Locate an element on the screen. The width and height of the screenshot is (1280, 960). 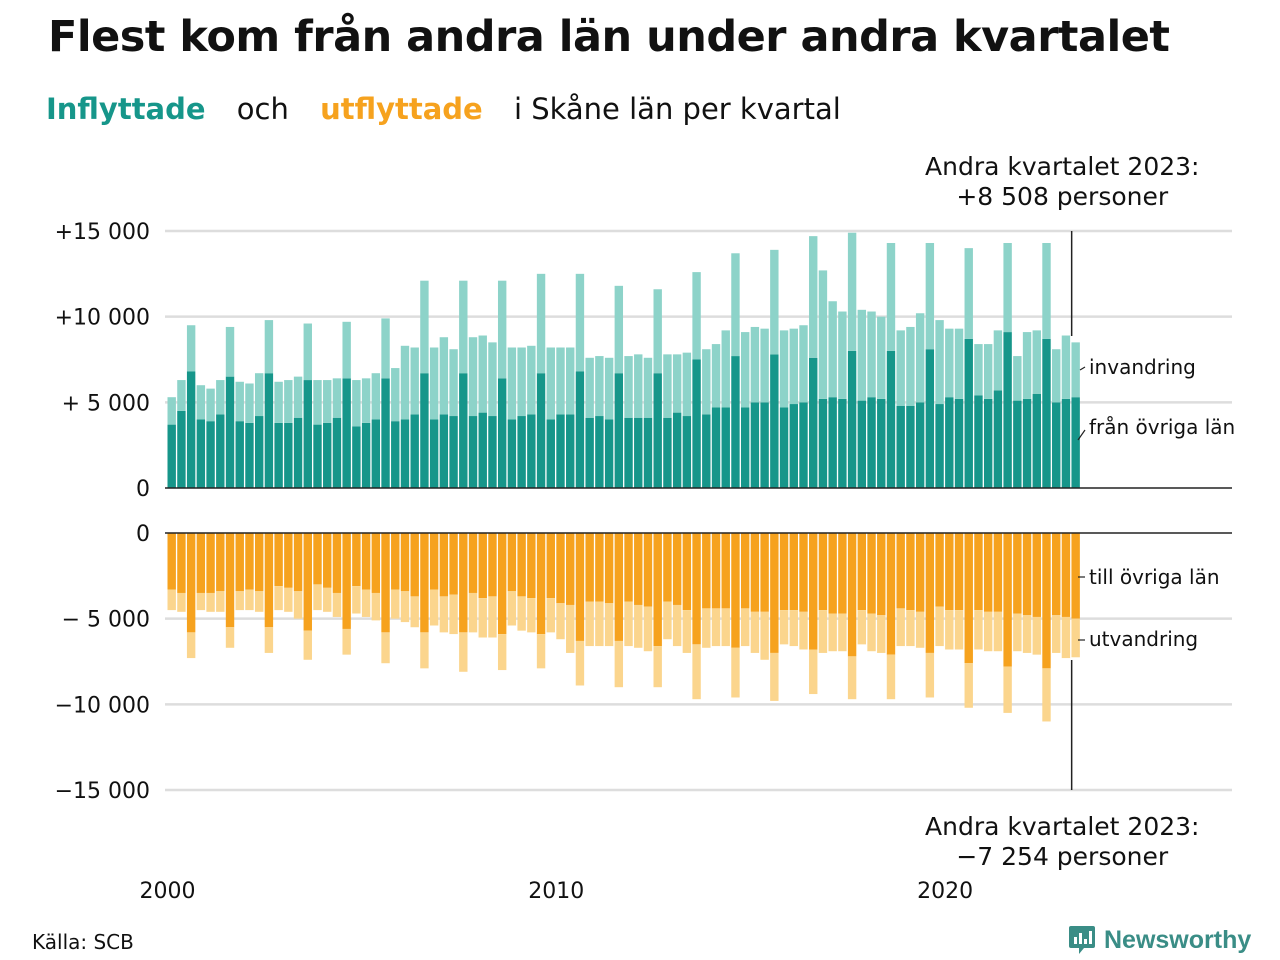
leader-fran-ovriga-lan is located at coordinates (1081, 435).